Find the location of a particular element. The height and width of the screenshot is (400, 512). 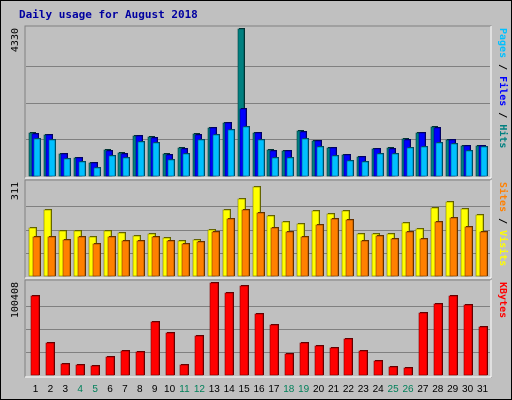

x-tick-label-day-26: 26 is located at coordinates (408, 389).